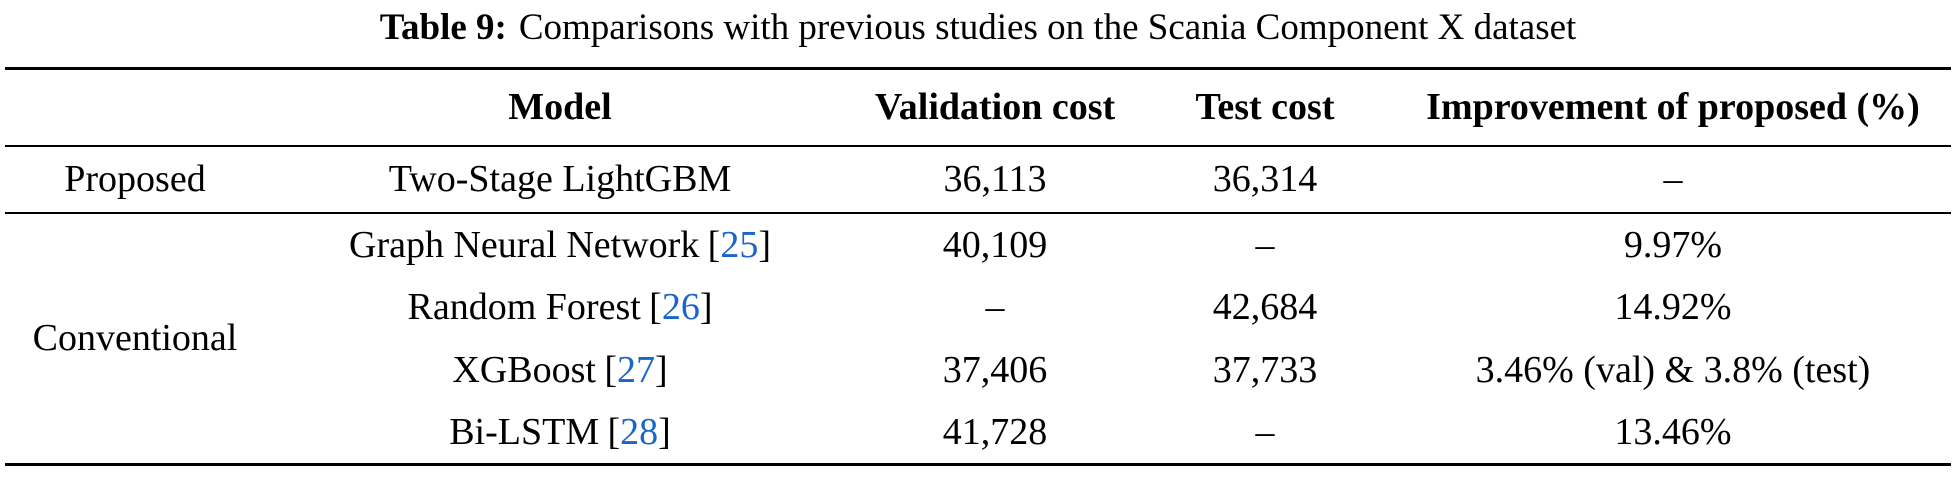  What do you see at coordinates (995, 244) in the screenshot?
I see `validation-cost-value: 40,109` at bounding box center [995, 244].